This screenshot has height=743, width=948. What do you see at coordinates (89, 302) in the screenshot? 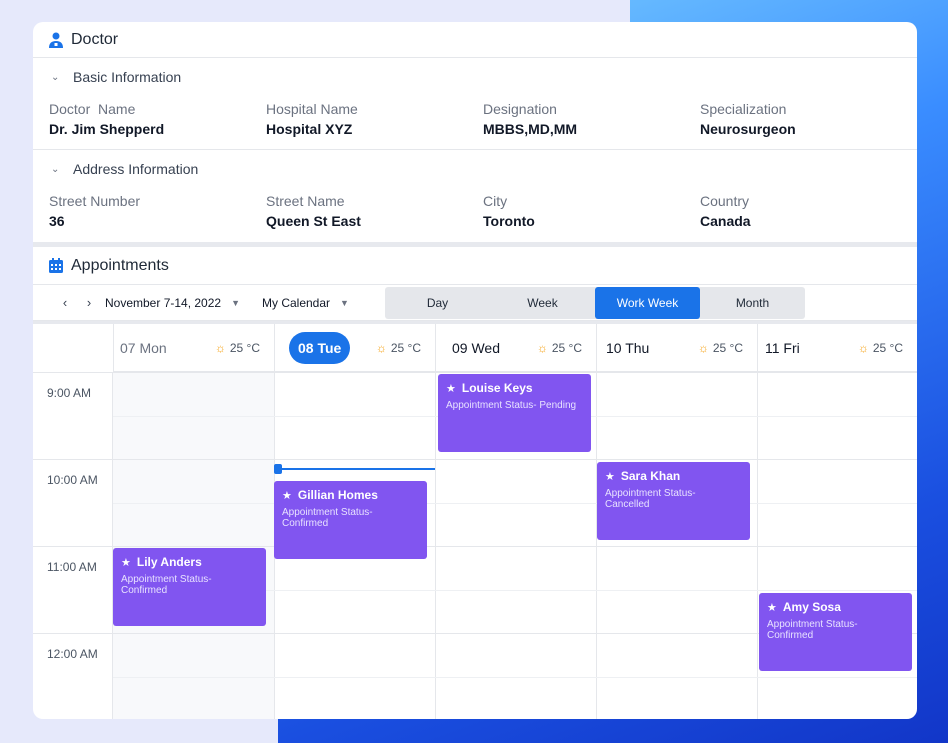
I see `next-button: ›` at bounding box center [89, 302].